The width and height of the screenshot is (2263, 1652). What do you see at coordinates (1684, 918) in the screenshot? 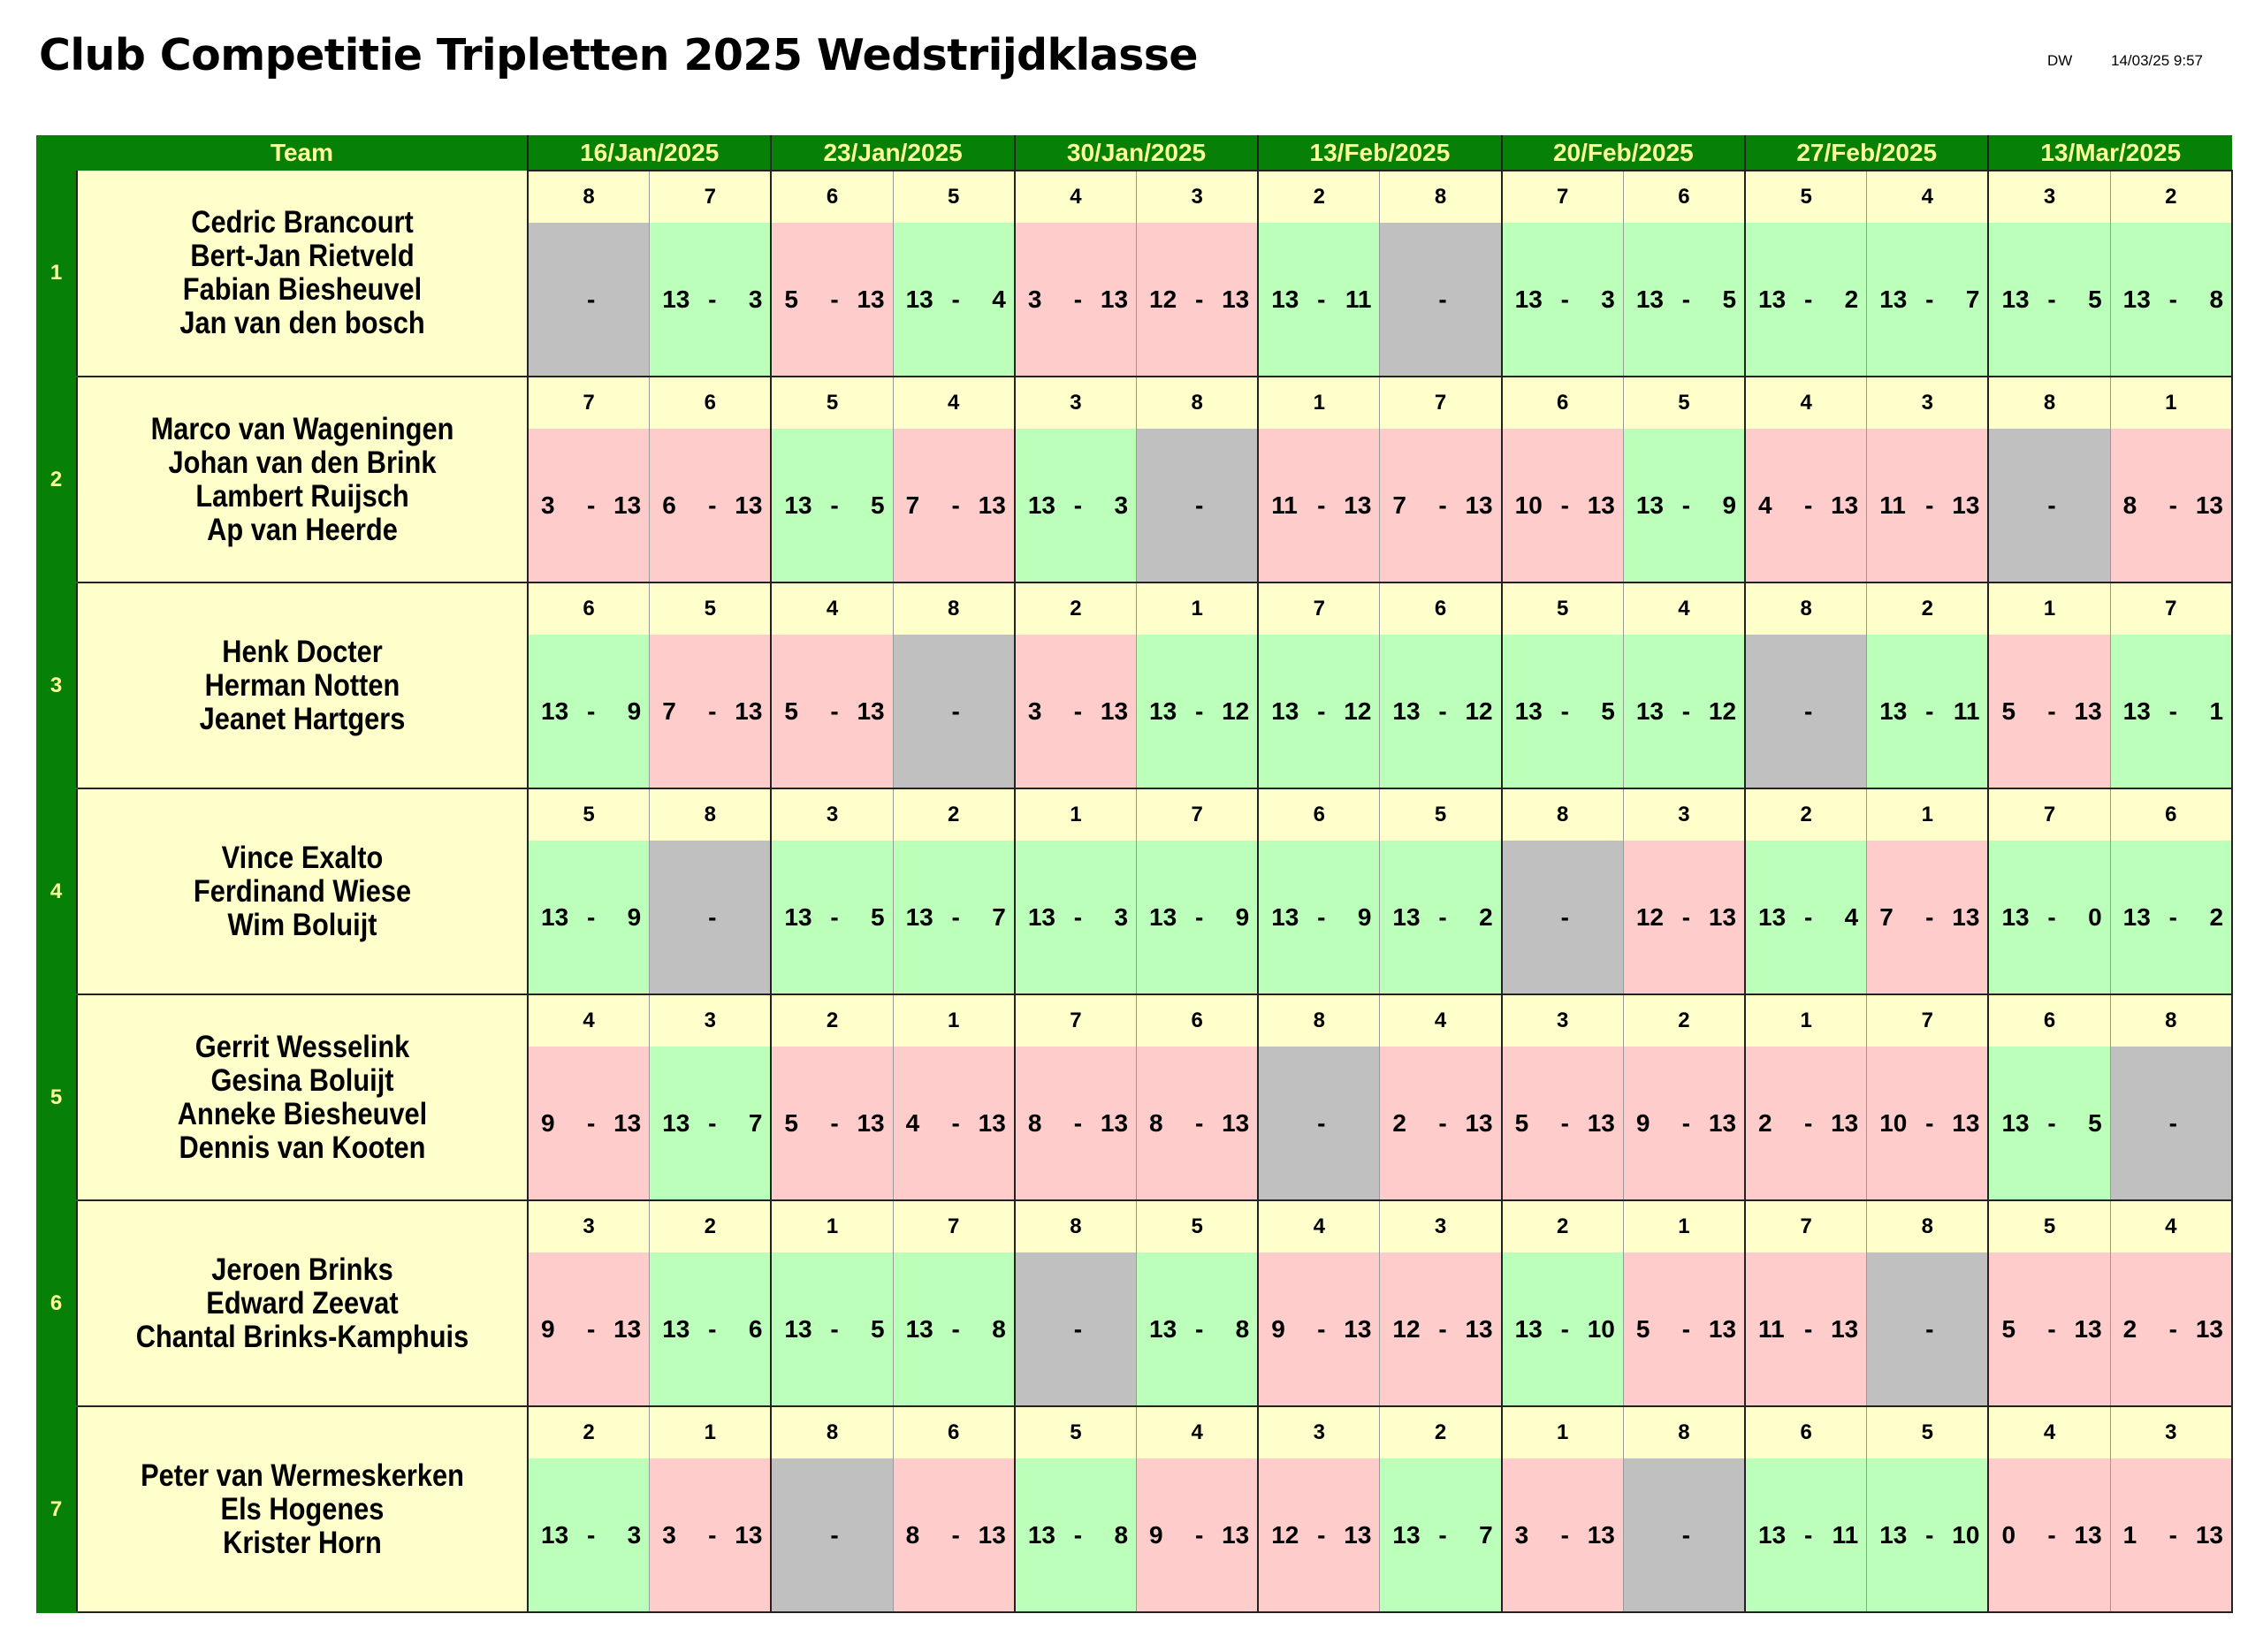
I see `match-score-cell: 12-13` at bounding box center [1684, 918].